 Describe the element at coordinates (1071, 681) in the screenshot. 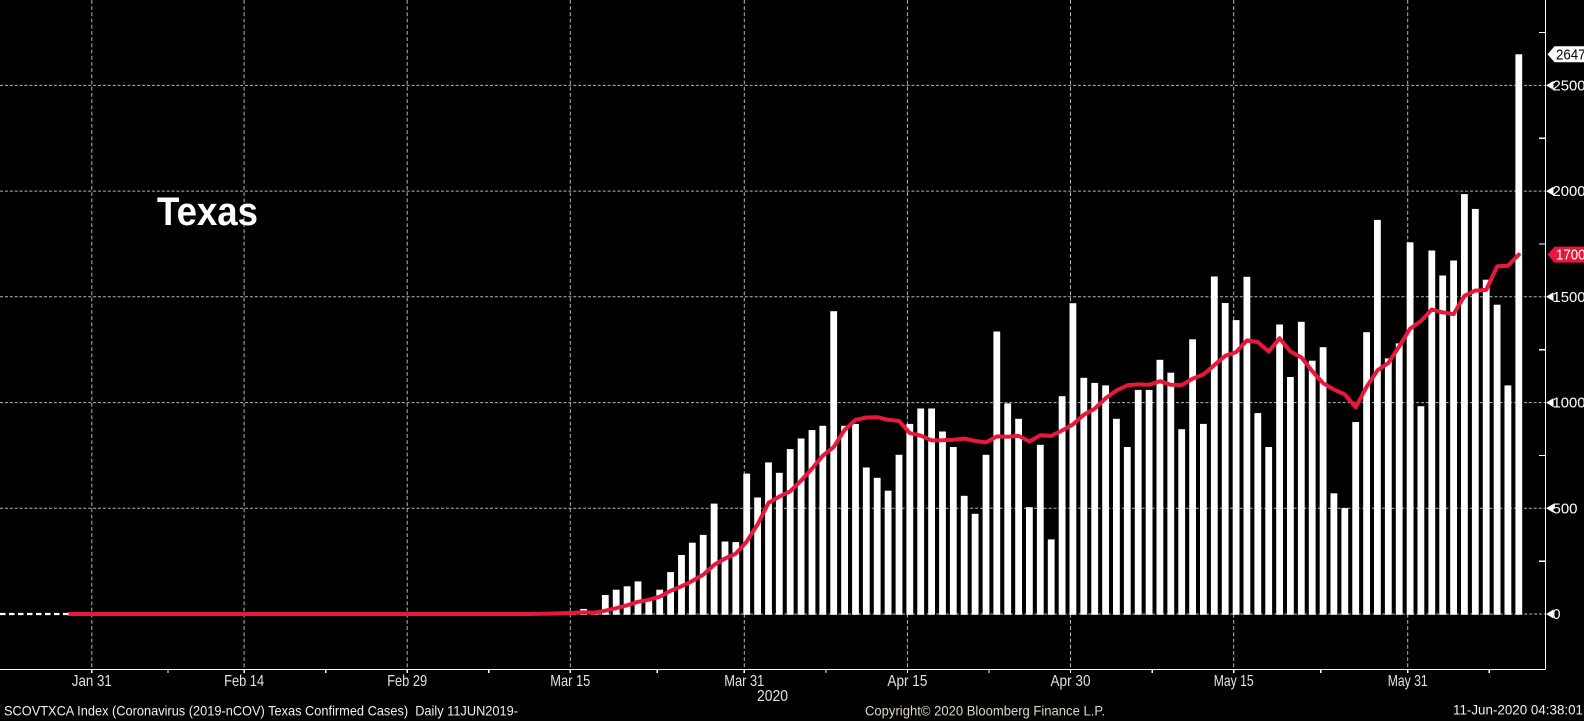

I see `svg-text: Apr 30` at that location.